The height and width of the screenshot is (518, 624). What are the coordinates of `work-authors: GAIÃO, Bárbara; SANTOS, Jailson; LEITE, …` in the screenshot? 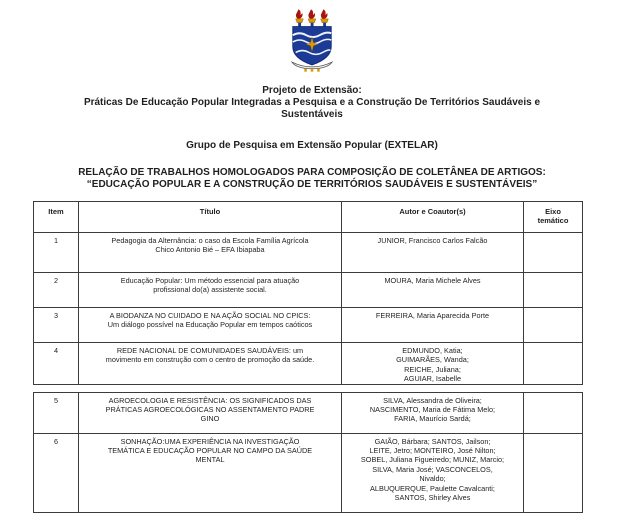 It's located at (432, 472).